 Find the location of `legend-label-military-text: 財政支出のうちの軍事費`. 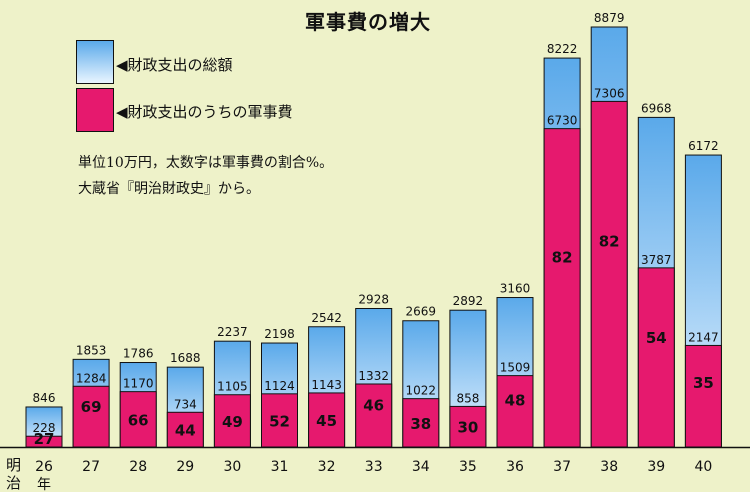

legend-label-military-text: 財政支出のうちの軍事費 is located at coordinates (210, 112).